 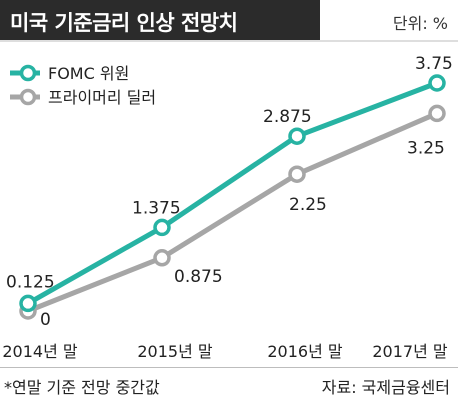 What do you see at coordinates (420, 23) in the screenshot?
I see `unit-label: 단위: %` at bounding box center [420, 23].